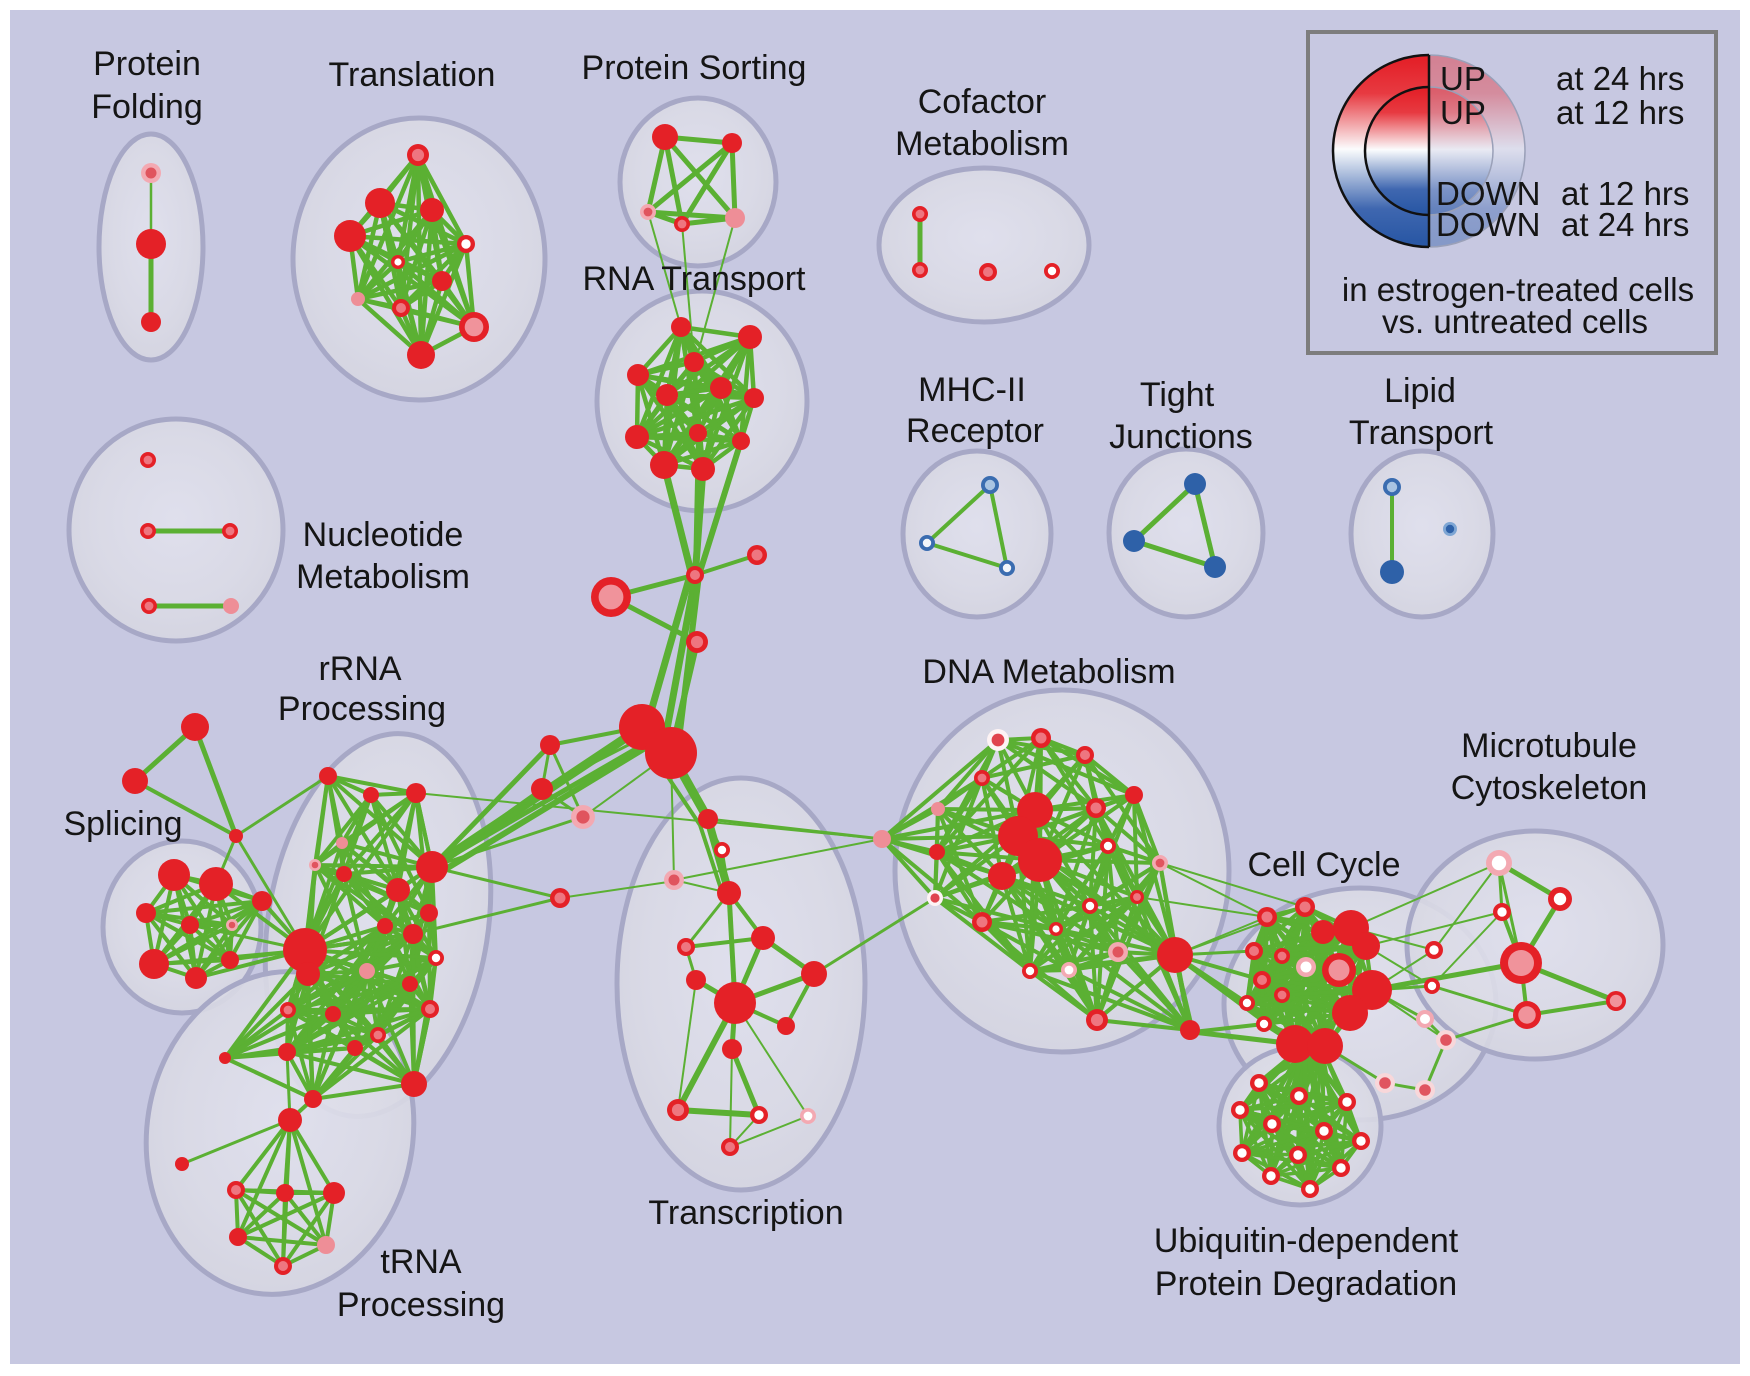 This screenshot has height=1376, width=1750. Describe the element at coordinates (421, 1262) in the screenshot. I see `svg-text: tRNA` at that location.